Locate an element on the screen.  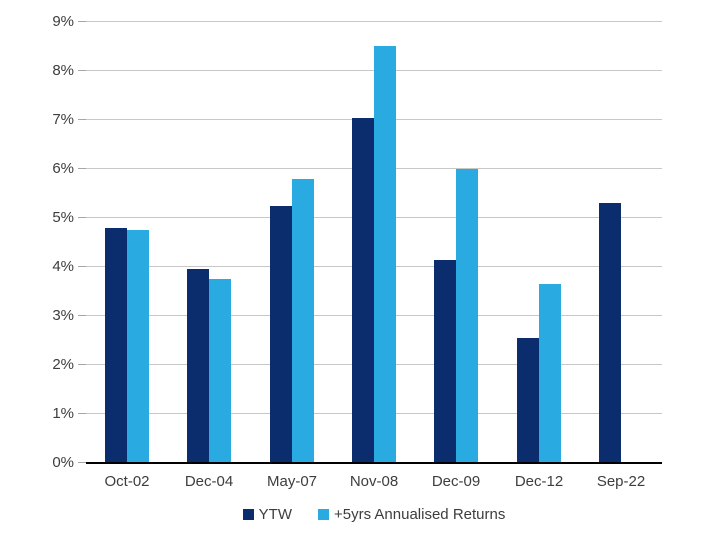
x-axis-category-label: May-07 is located at coordinates (292, 481).